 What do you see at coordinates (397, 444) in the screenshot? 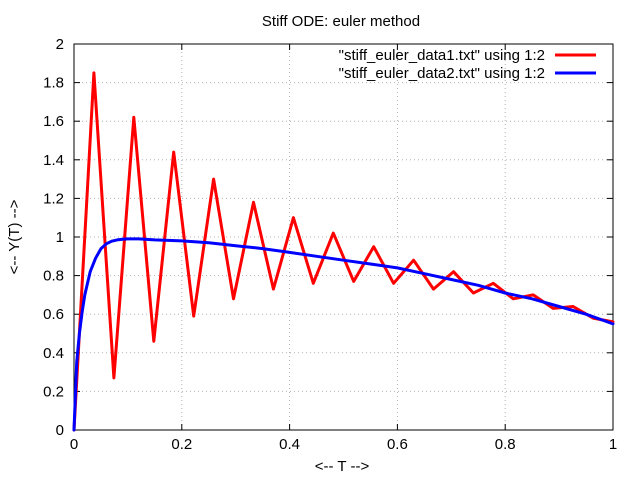
I see `x-tick-label: 0.6` at bounding box center [397, 444].